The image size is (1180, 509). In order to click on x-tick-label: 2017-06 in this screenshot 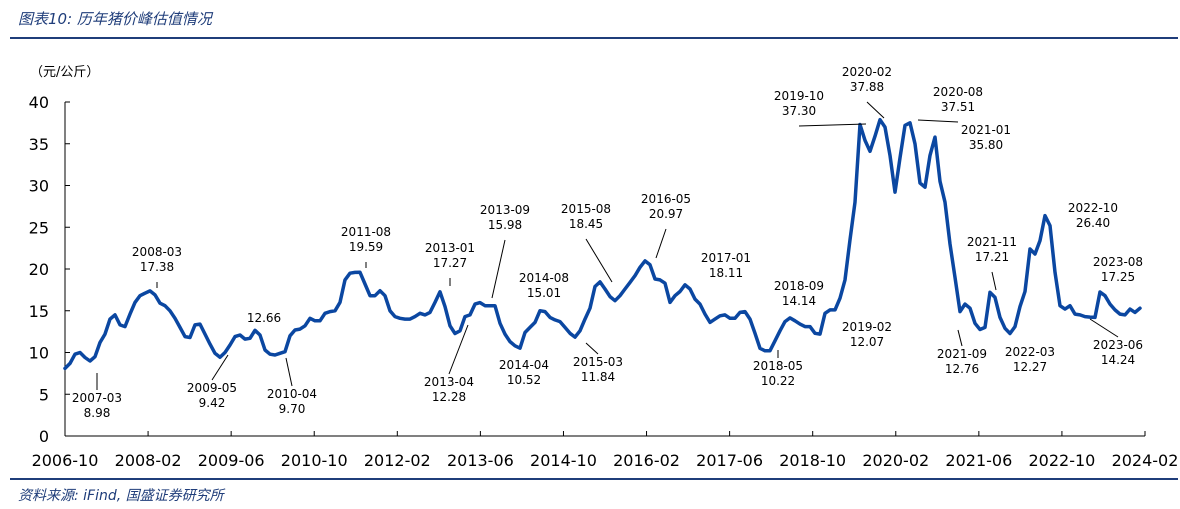, I will do `click(729, 460)`.